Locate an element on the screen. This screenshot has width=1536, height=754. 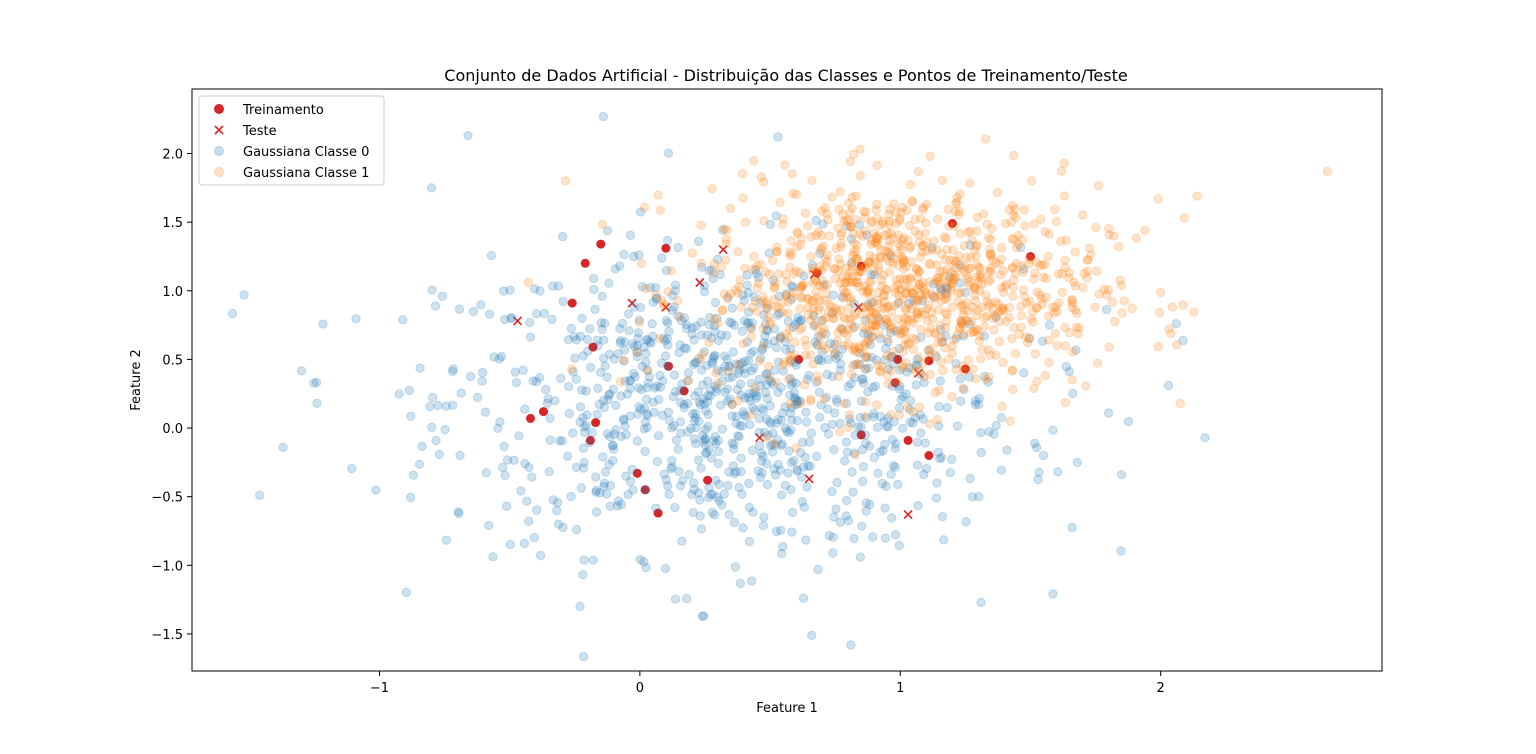
test-point is located at coordinates (859, 307).